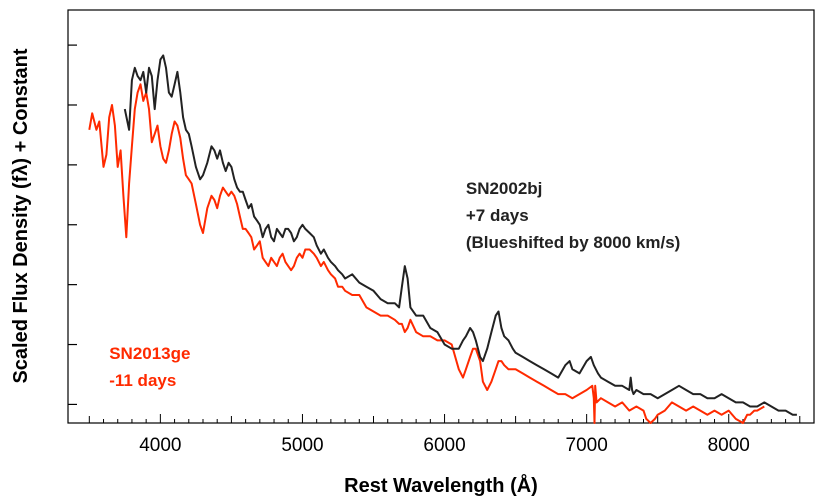 The image size is (830, 502). Describe the element at coordinates (72, 225) in the screenshot. I see `y-axis-ticks` at that location.